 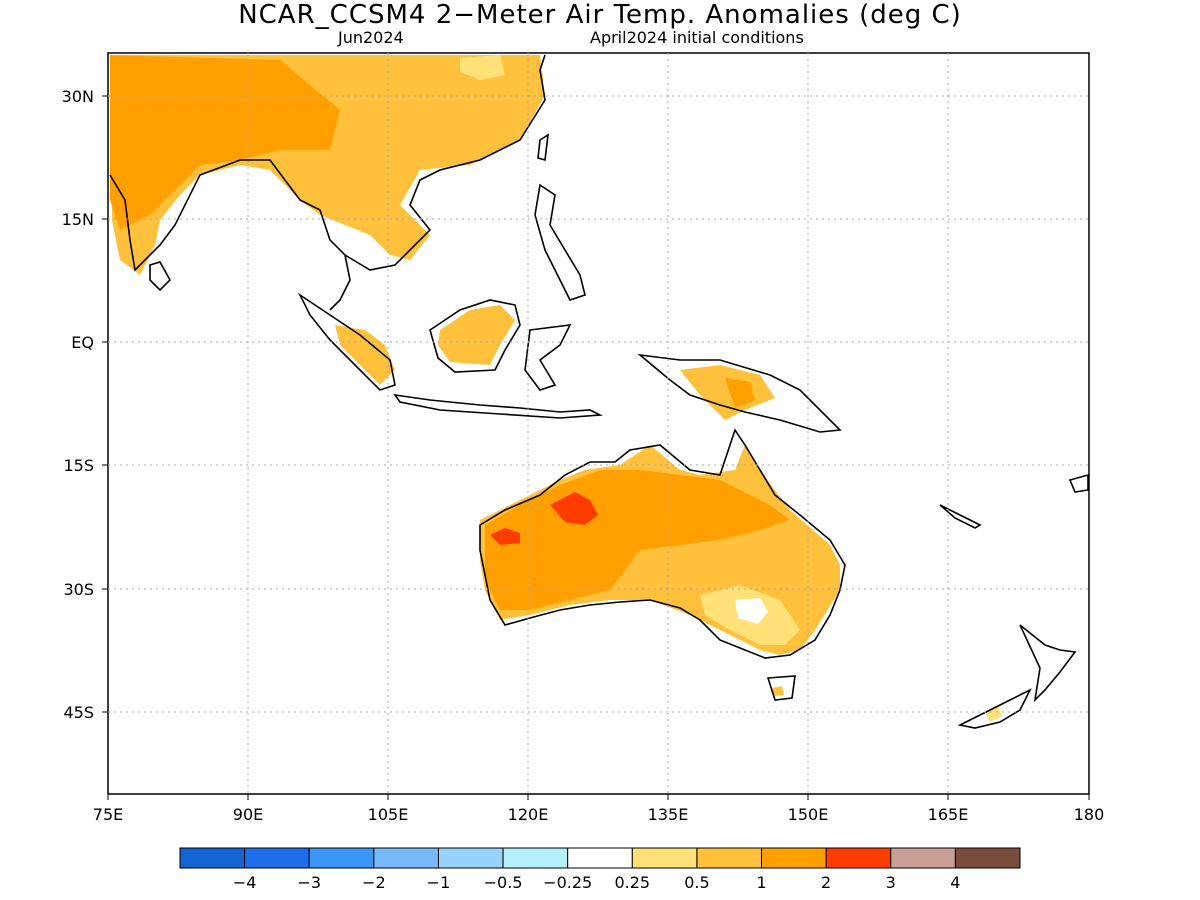 I want to click on coast-sumatra, so click(x=346, y=341).